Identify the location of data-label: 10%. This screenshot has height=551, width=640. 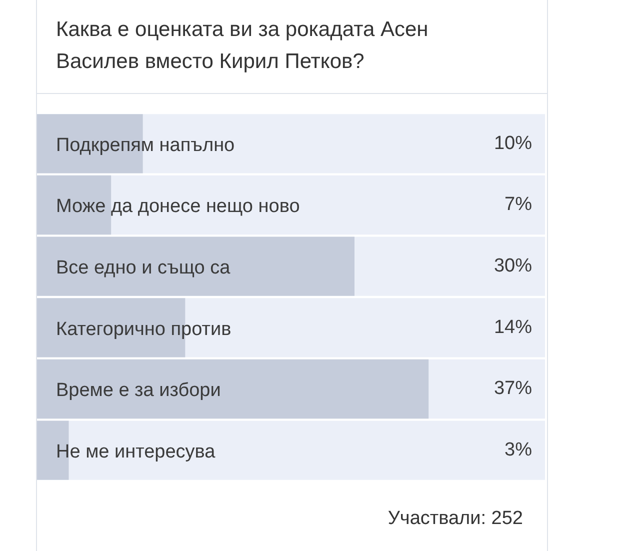
(513, 143).